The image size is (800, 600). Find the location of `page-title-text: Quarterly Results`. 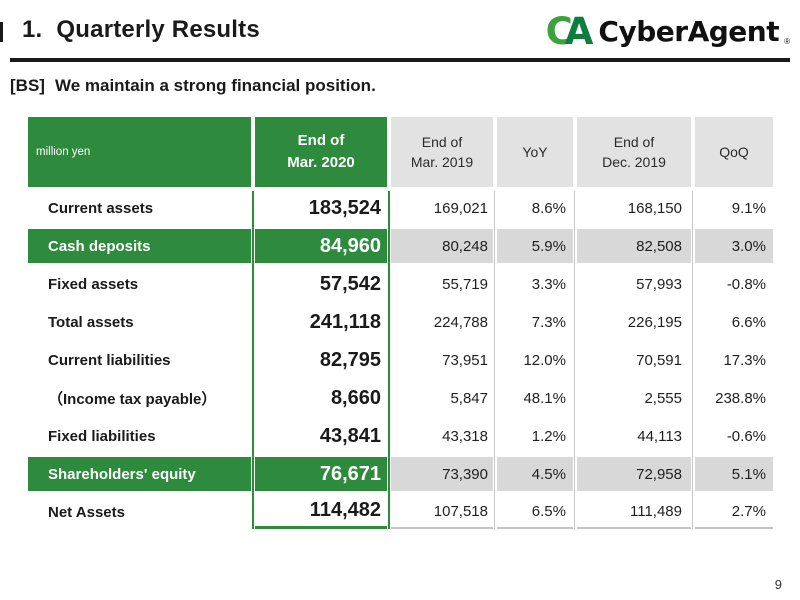

page-title-text: Quarterly Results is located at coordinates (158, 29).